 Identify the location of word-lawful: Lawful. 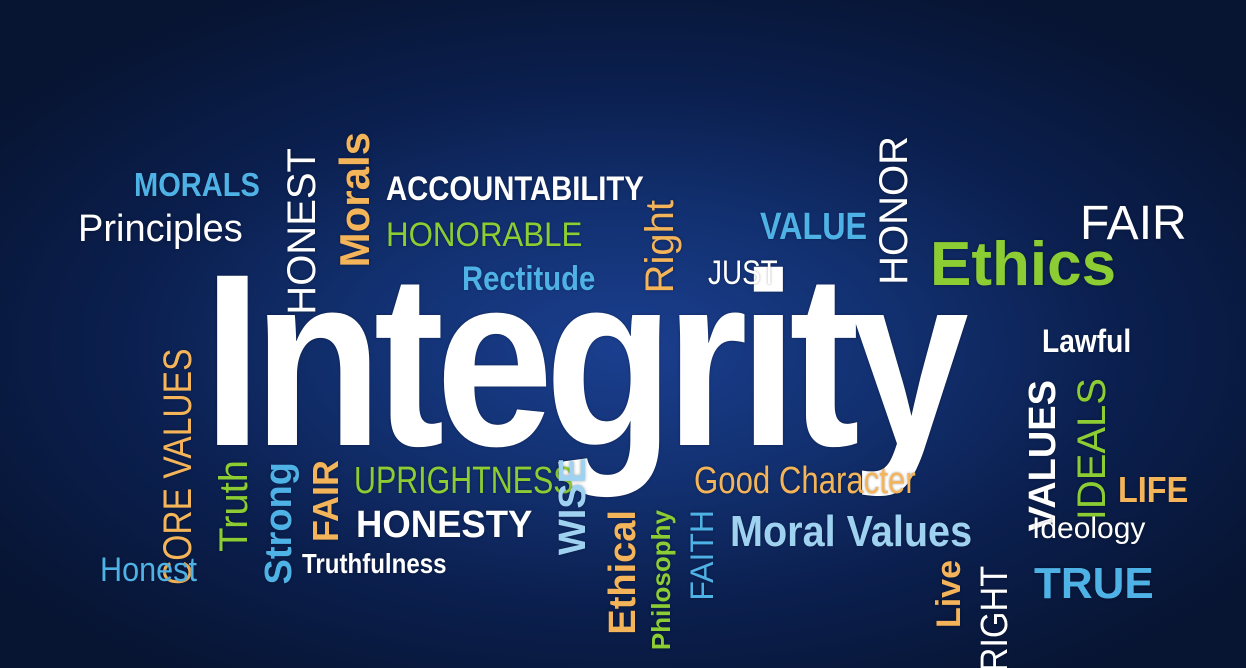
(1087, 341).